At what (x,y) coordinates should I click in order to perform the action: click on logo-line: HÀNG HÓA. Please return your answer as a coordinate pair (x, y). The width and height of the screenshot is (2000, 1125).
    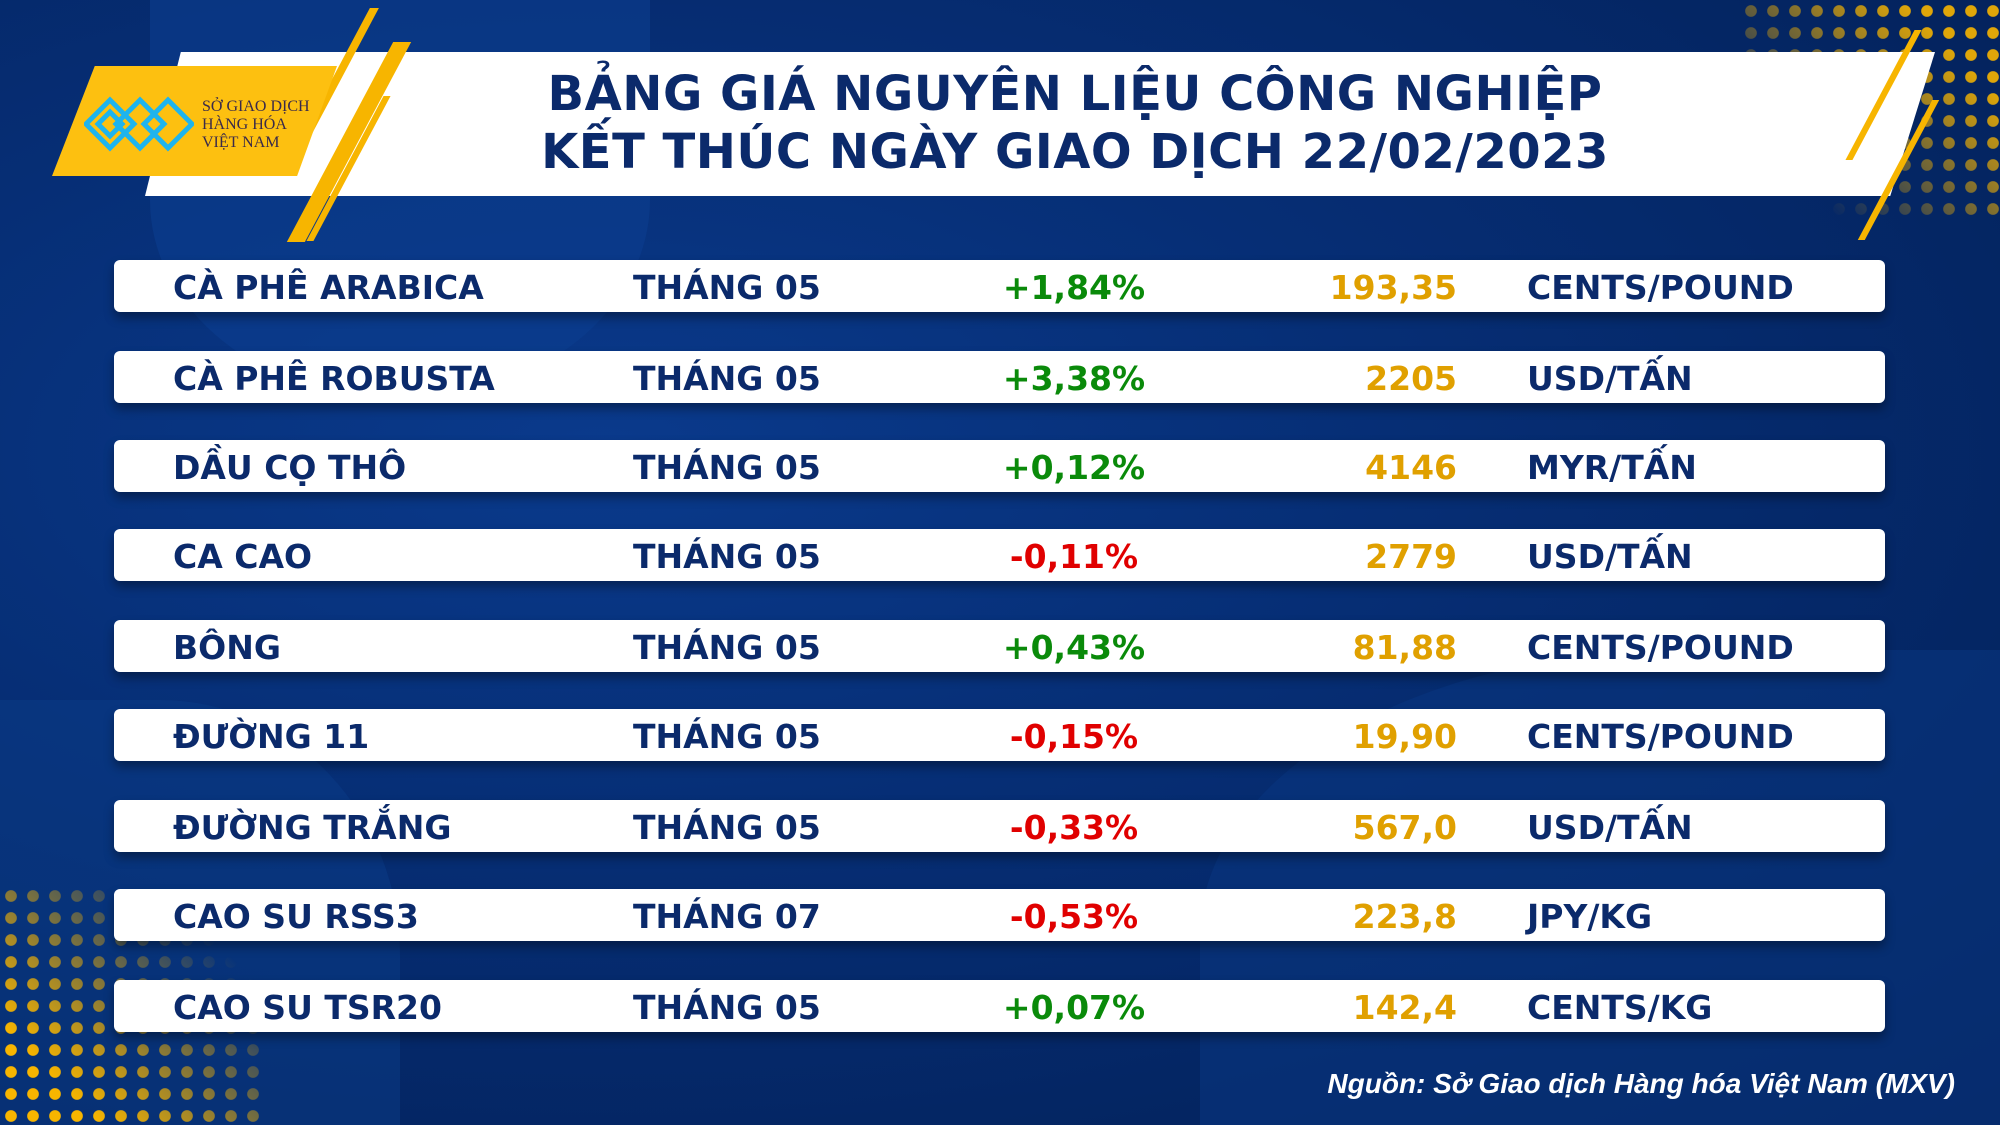
    Looking at the image, I should click on (244, 124).